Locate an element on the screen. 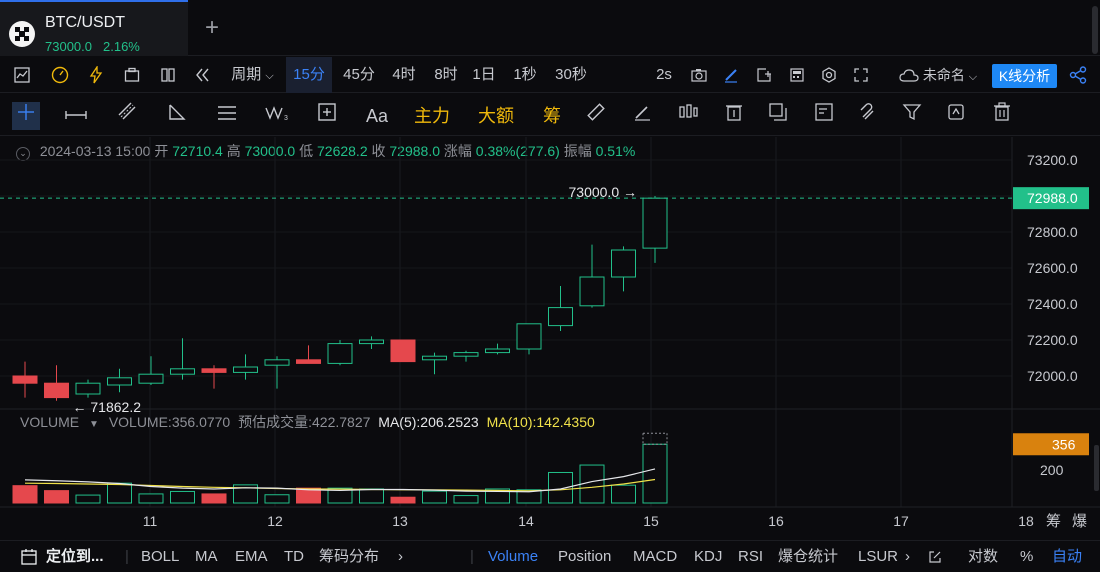 The width and height of the screenshot is (1100, 572). parallel-channel-icon is located at coordinates (127, 116).